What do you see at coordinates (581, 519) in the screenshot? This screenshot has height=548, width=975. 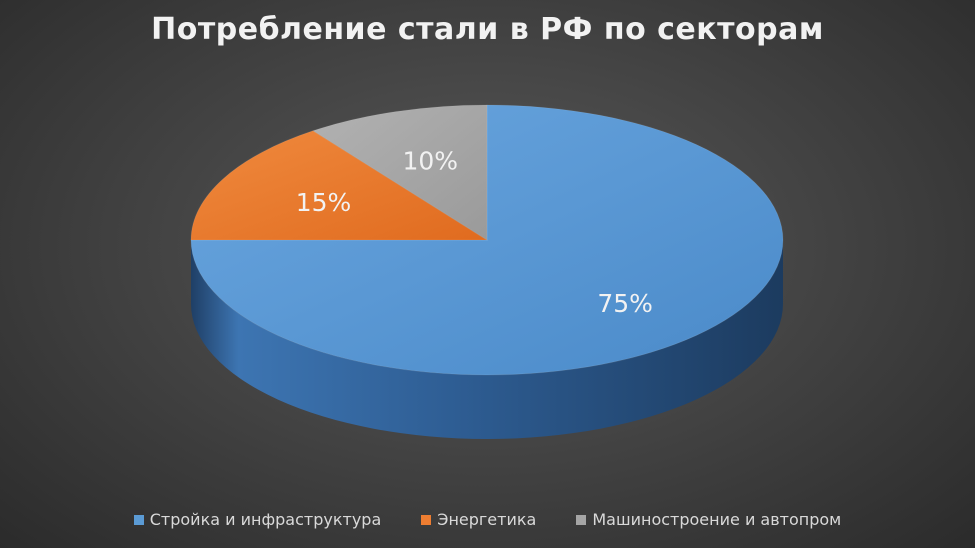 I see `legend-swatch-machinery` at bounding box center [581, 519].